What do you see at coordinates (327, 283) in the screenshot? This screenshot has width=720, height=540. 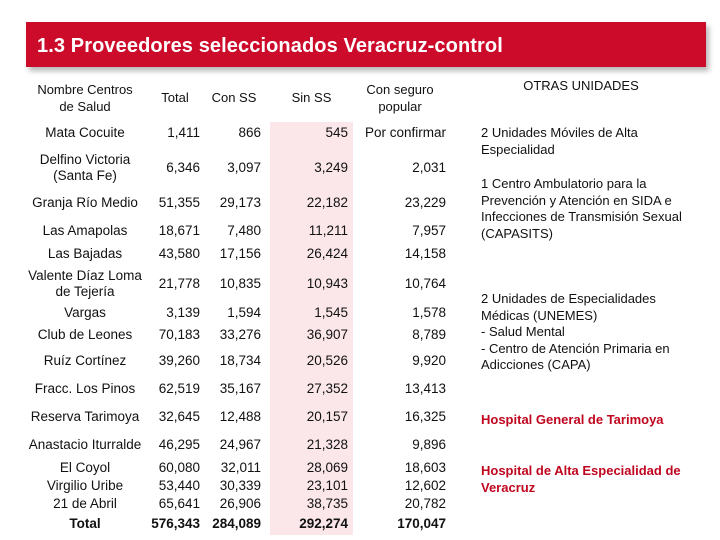 I see `row-sin-ss: 10,943` at bounding box center [327, 283].